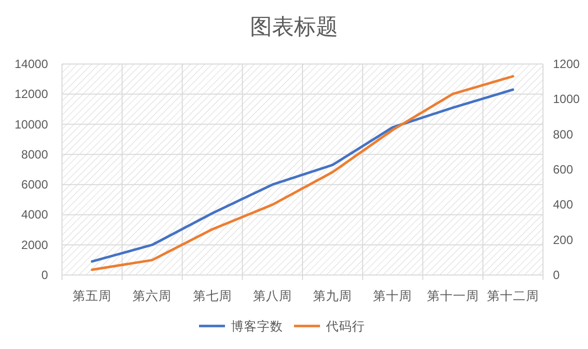 The image size is (588, 349). Describe the element at coordinates (392, 296) in the screenshot. I see `x-tick-label: 第十周` at that location.